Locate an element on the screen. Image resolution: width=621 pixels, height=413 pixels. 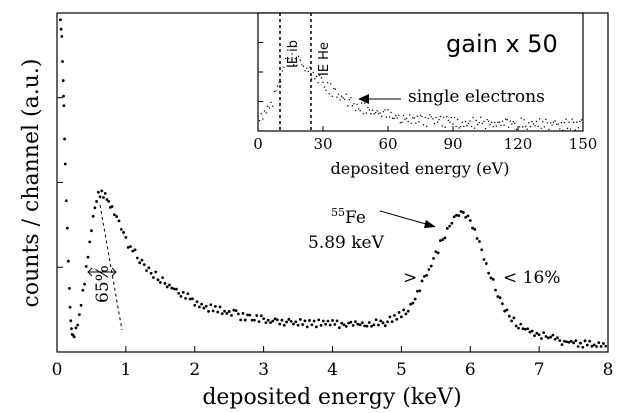
x-axis-title: deposited energy (keV) is located at coordinates (331, 397).